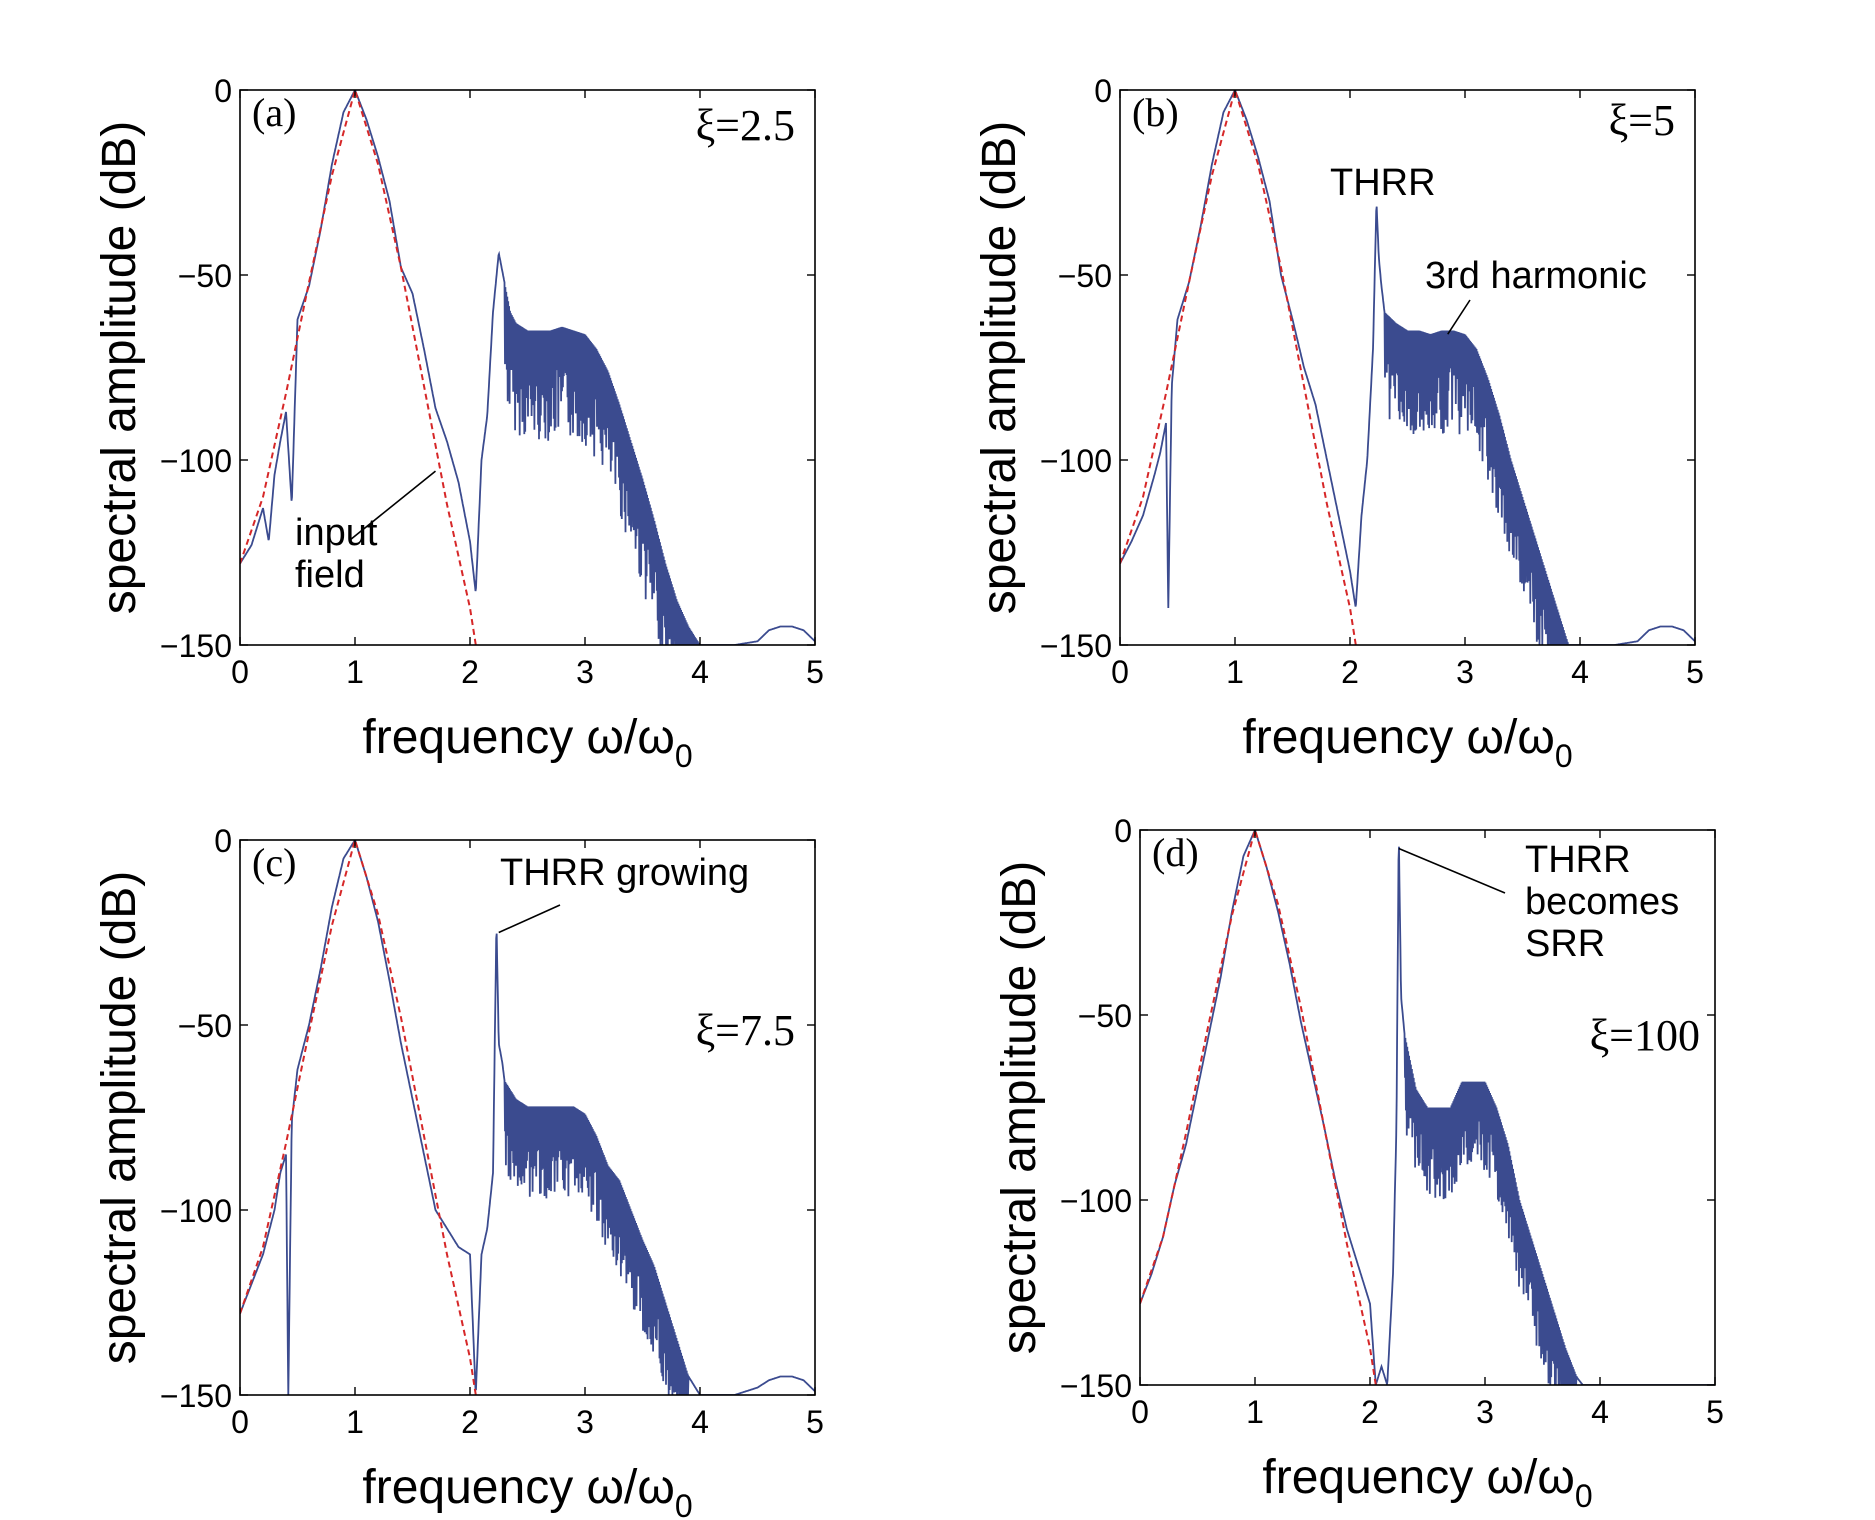 The image size is (1875, 1520). What do you see at coordinates (330, 575) in the screenshot?
I see `annotation-text: field` at bounding box center [330, 575].